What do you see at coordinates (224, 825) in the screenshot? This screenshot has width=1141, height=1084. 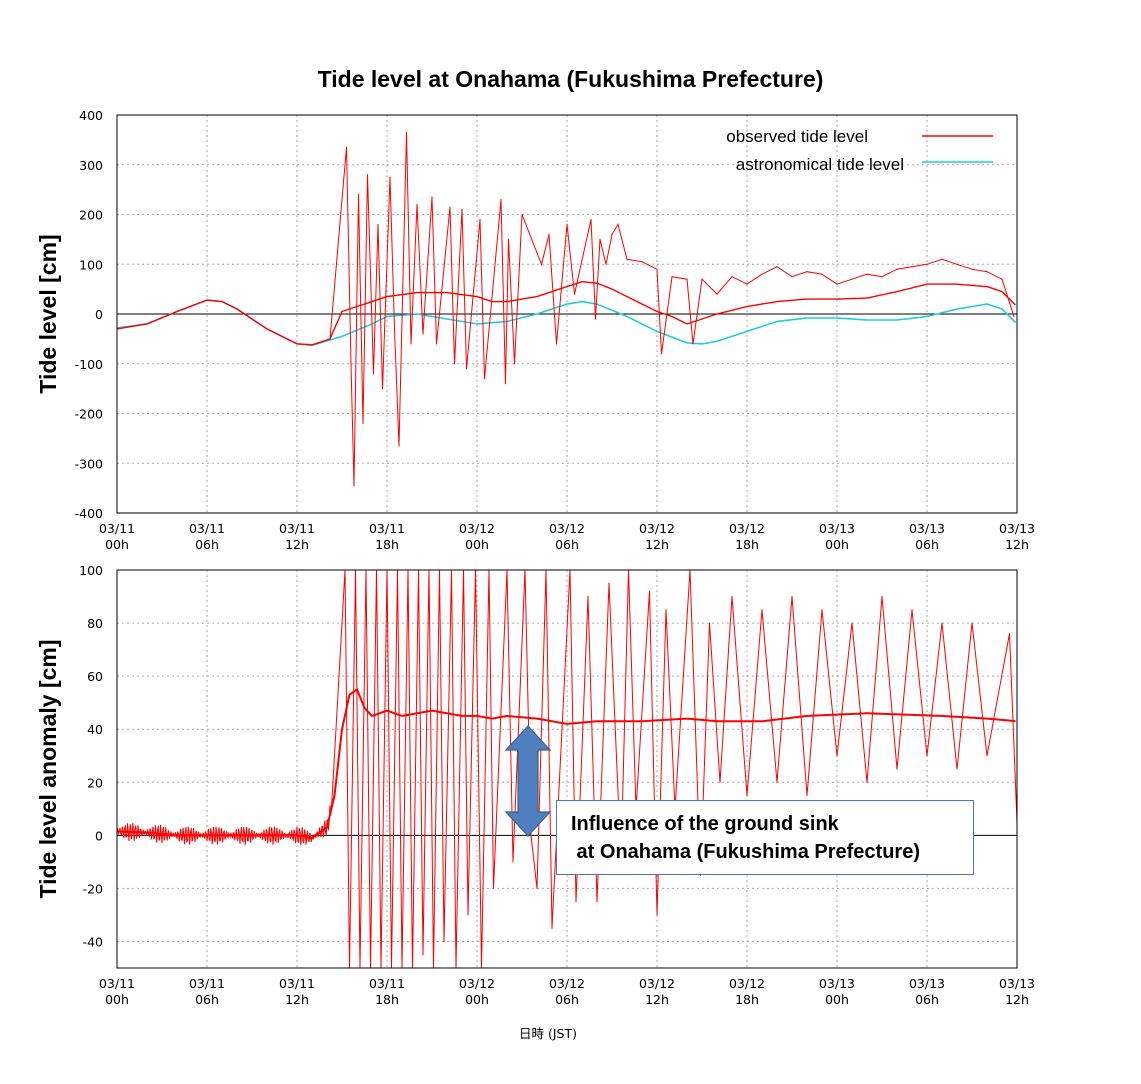 I see `anomaly-noise-line` at bounding box center [224, 825].